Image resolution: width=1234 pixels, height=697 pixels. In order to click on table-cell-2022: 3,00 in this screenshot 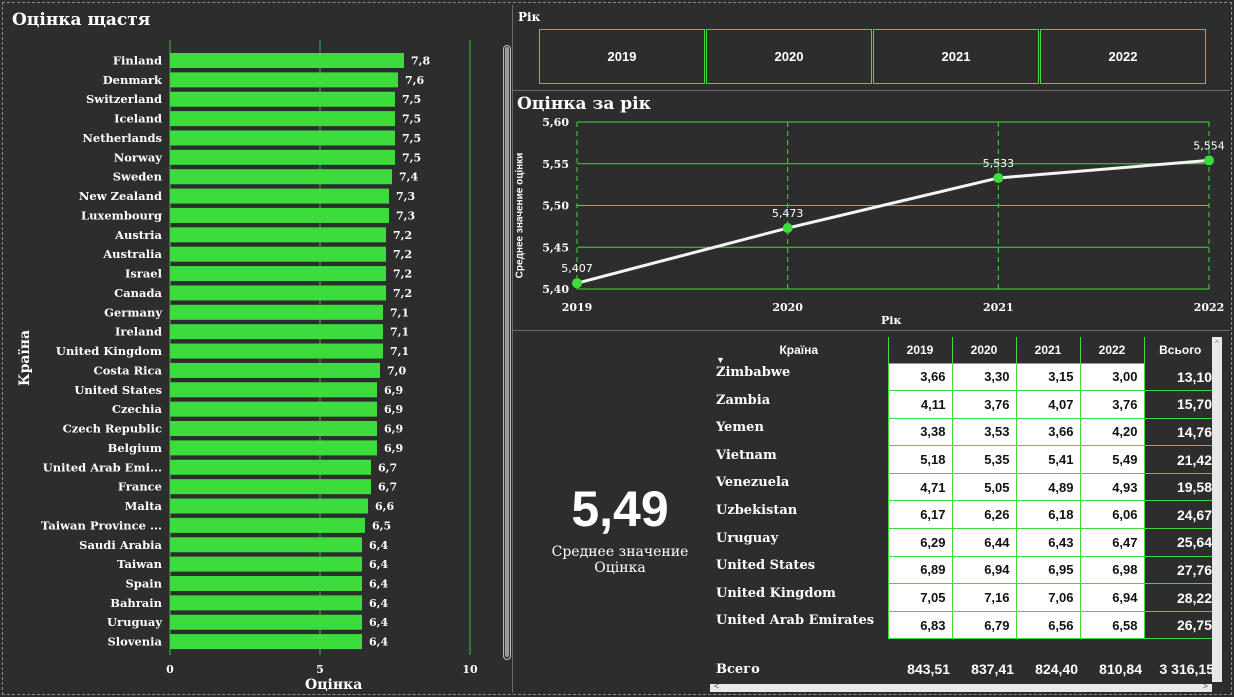, I will do `click(1112, 377)`.